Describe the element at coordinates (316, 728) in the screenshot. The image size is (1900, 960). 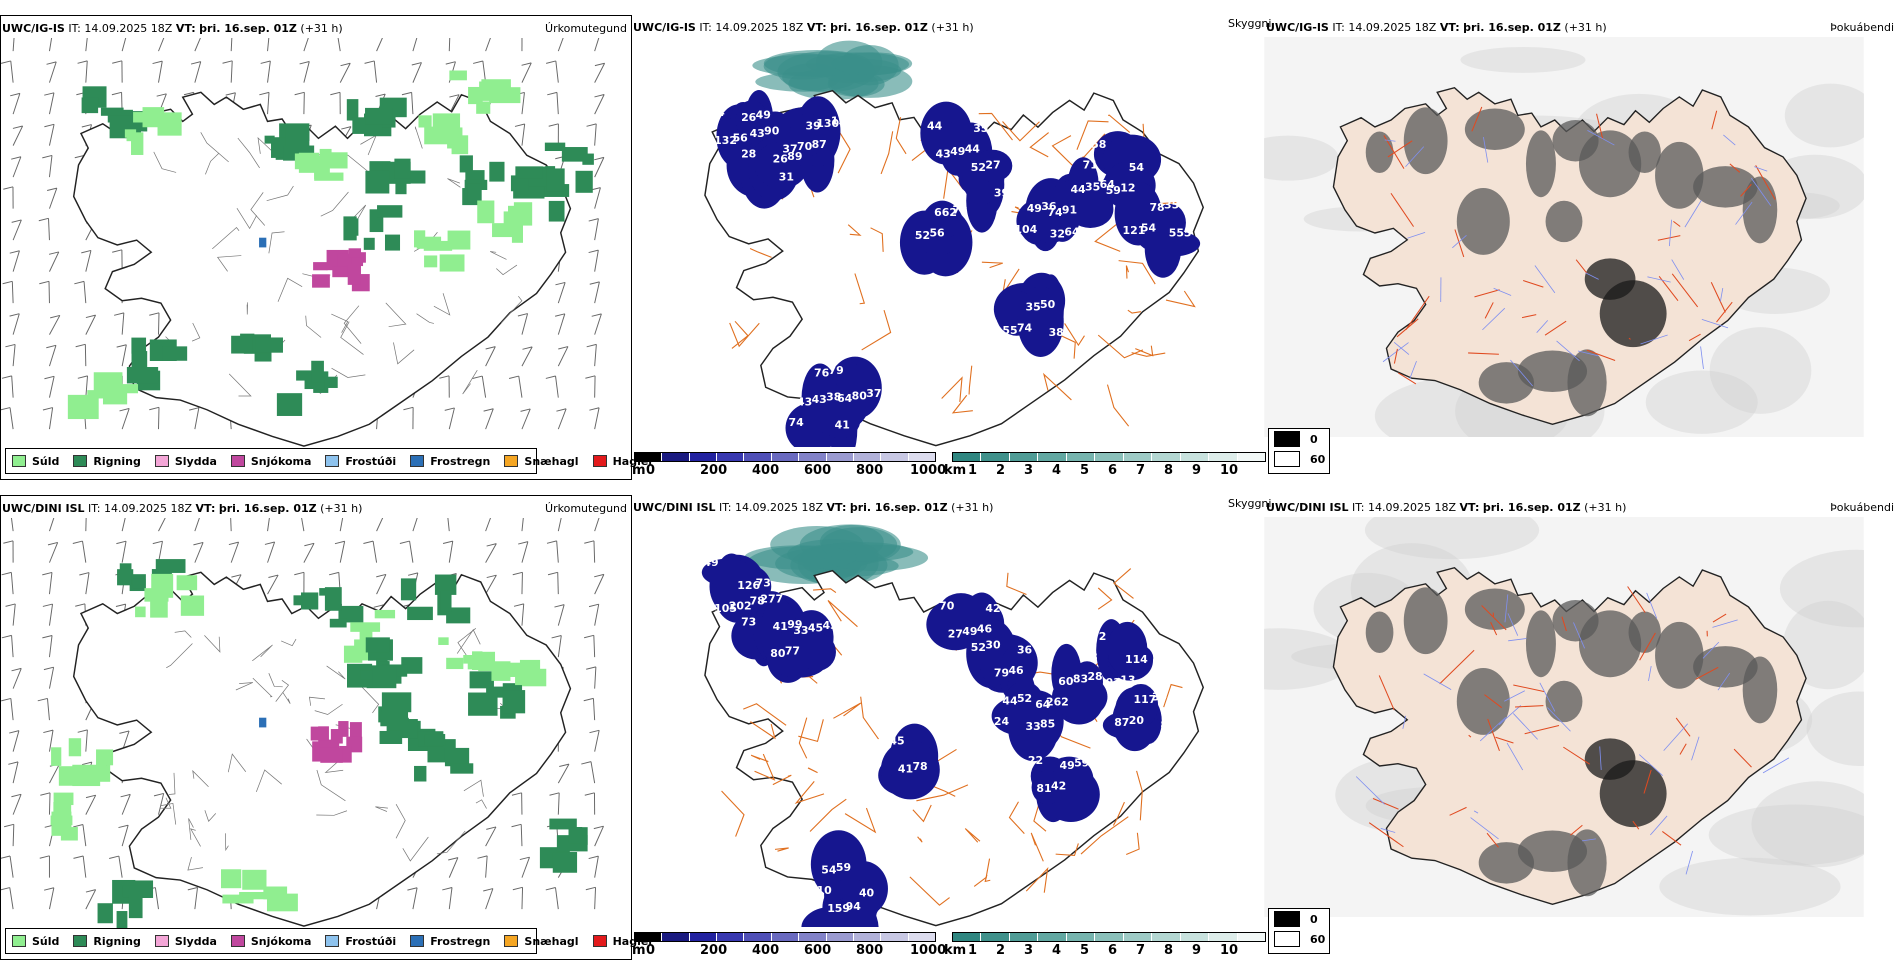
I see `precip-map` at that location.